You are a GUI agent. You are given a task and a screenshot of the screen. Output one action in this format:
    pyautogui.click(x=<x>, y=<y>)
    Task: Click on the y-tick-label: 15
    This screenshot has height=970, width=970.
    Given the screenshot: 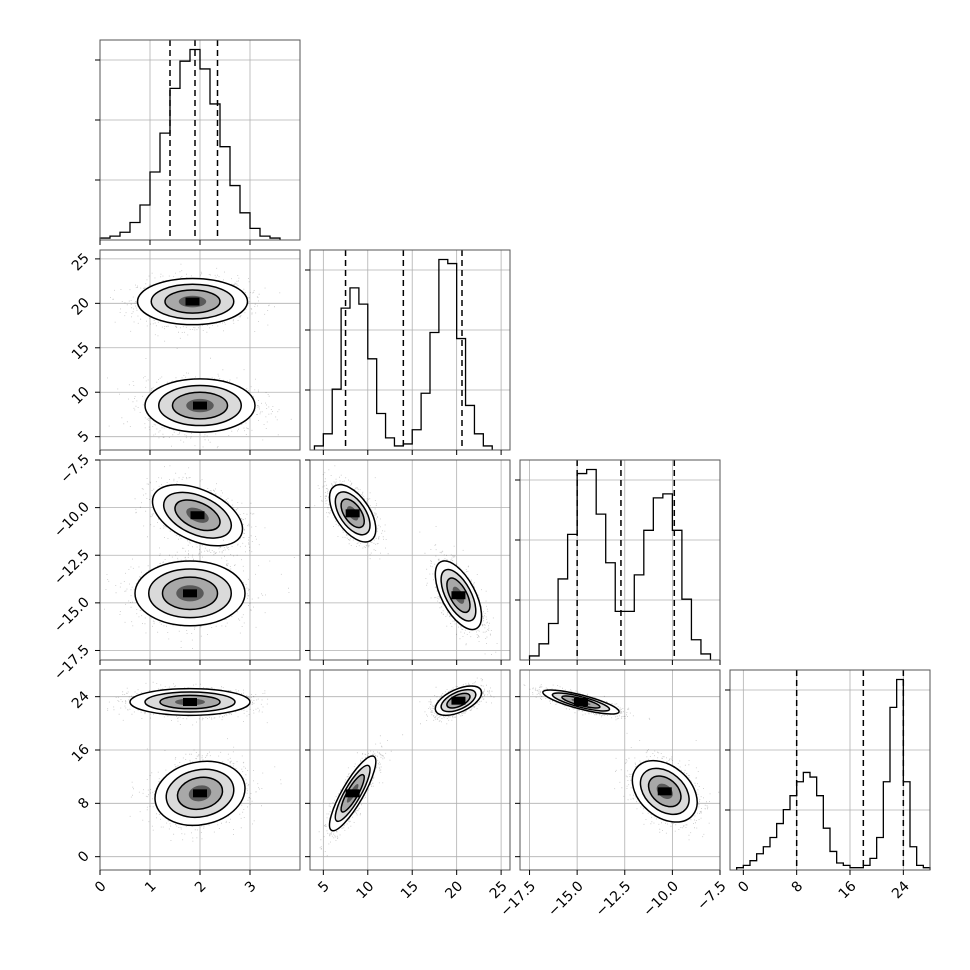 What is the action you would take?
    pyautogui.click(x=81, y=351)
    